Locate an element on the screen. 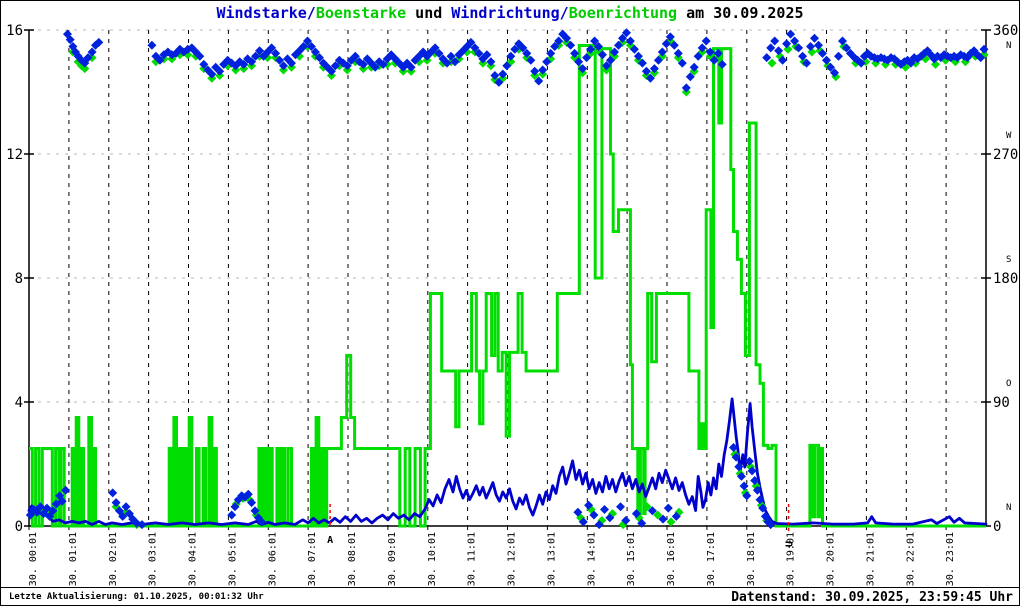 The height and width of the screenshot is (606, 1020). title-windrichtung: Windrichtung/ is located at coordinates (510, 13).